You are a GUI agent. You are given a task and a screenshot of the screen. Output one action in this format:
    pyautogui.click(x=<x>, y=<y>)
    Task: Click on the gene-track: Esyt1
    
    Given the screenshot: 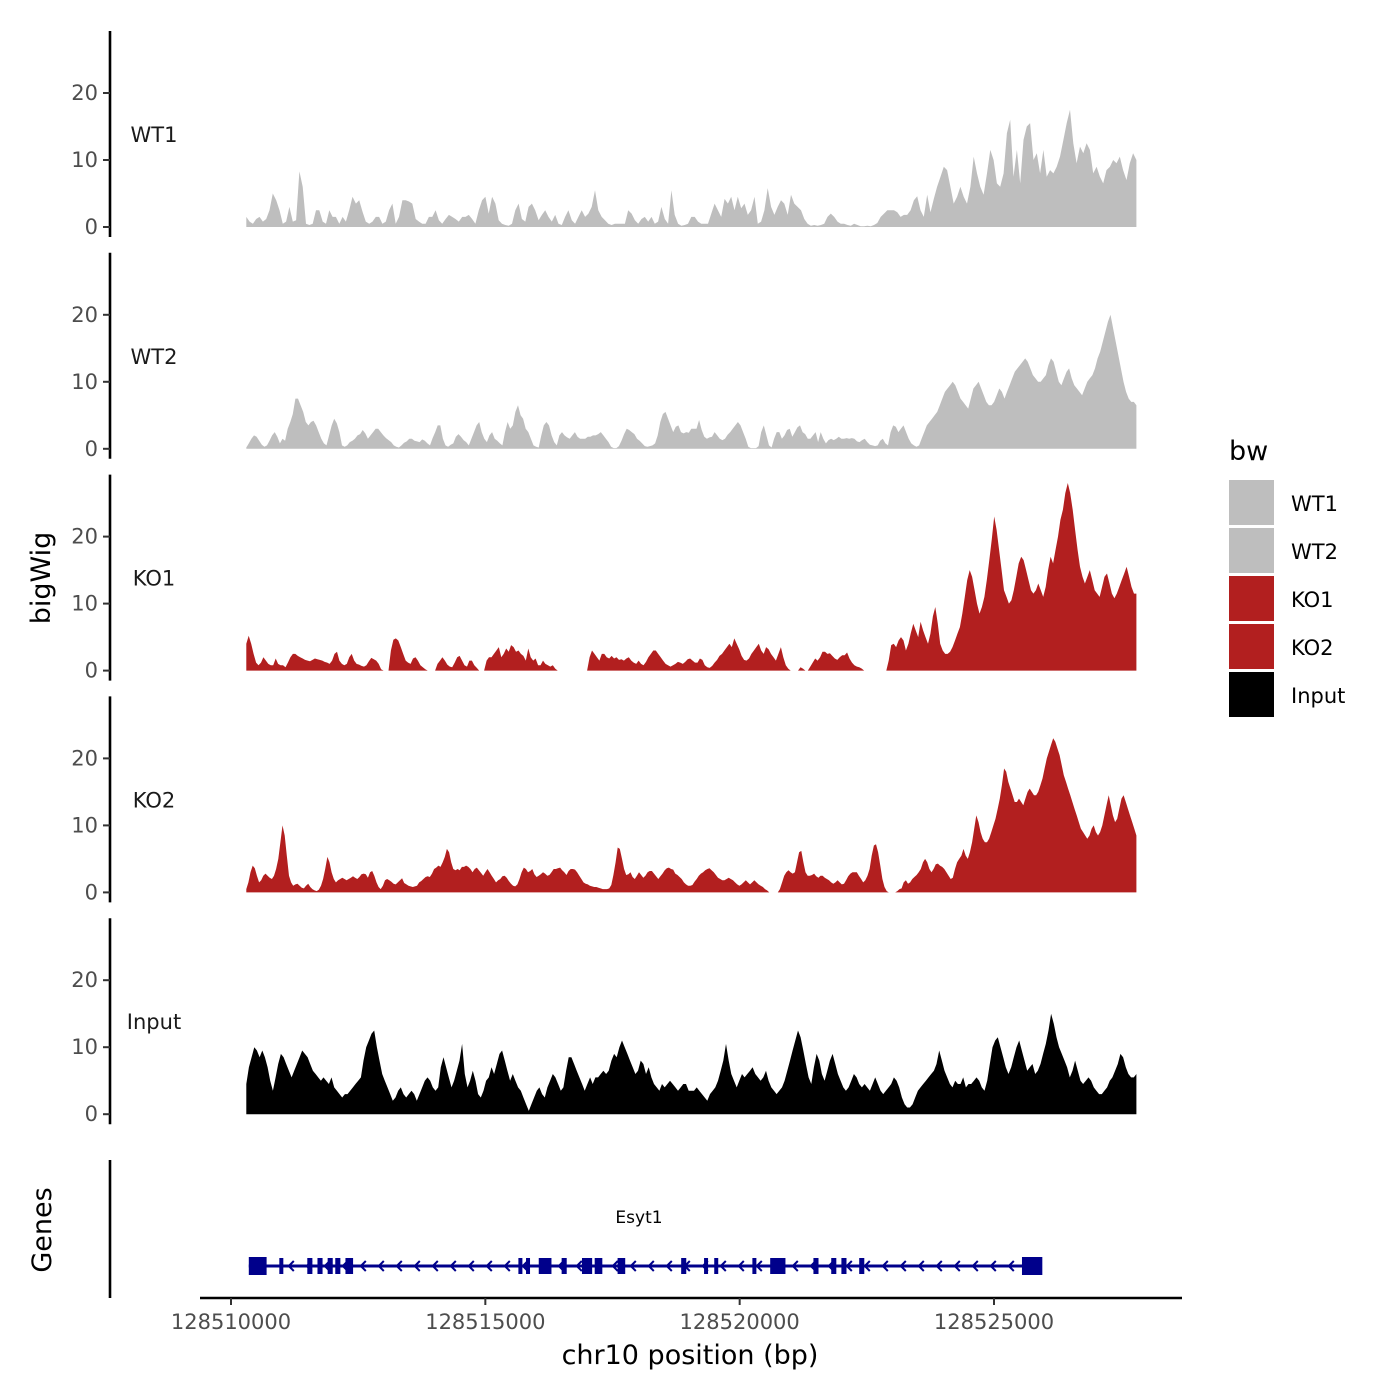 What is the action you would take?
    pyautogui.click(x=575, y=1229)
    